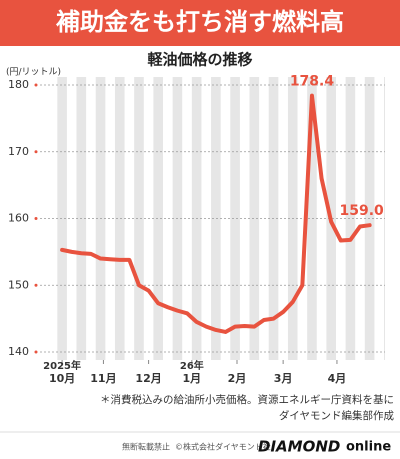 The width and height of the screenshot is (400, 459). What do you see at coordinates (62, 365) in the screenshot?
I see `year-annotation: 2025年` at bounding box center [62, 365].